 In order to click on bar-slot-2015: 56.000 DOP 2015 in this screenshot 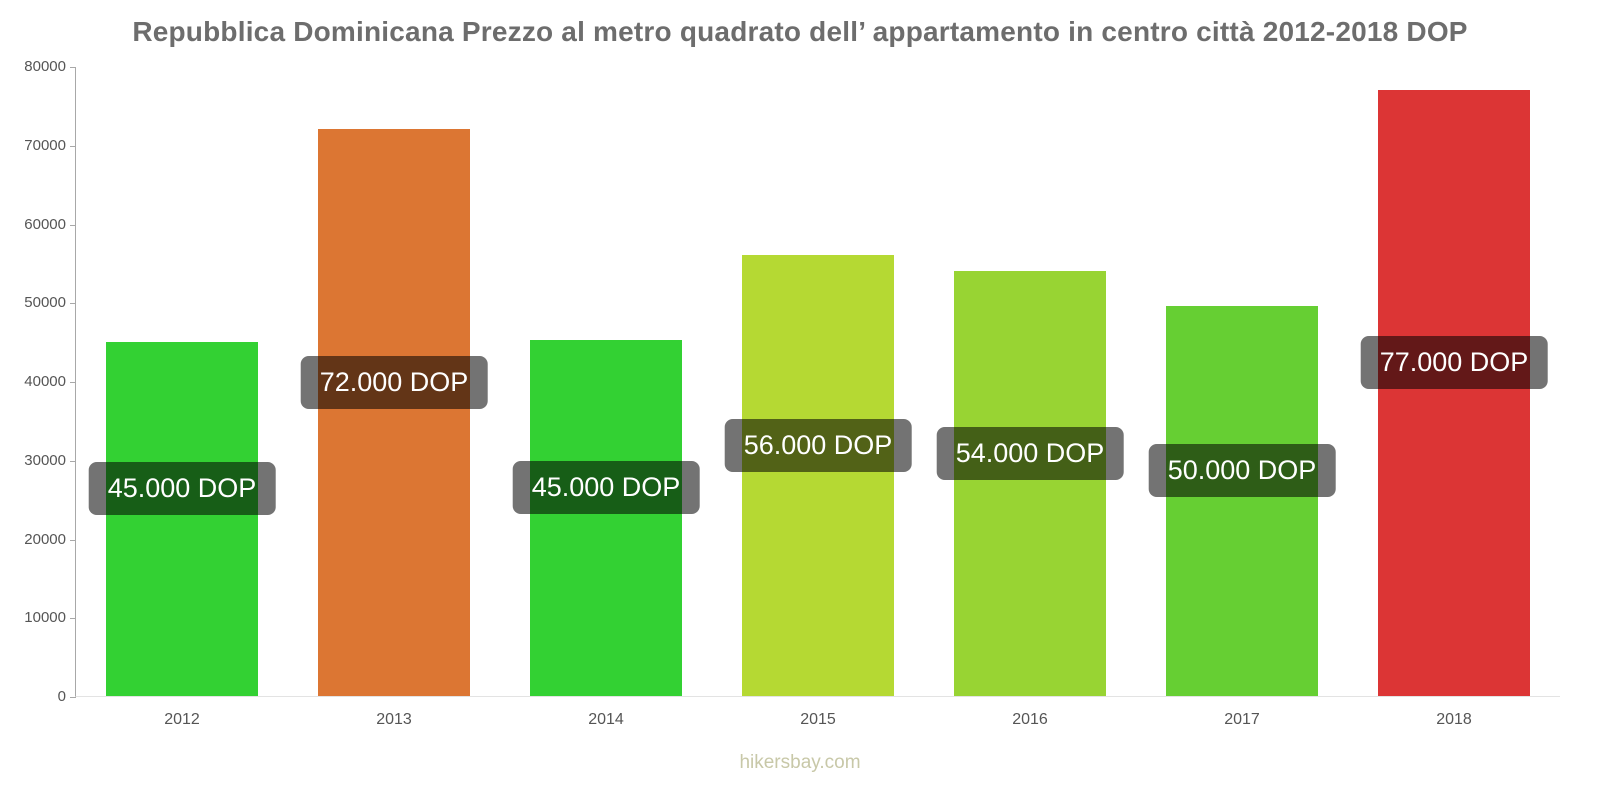, I will do `click(818, 397)`.